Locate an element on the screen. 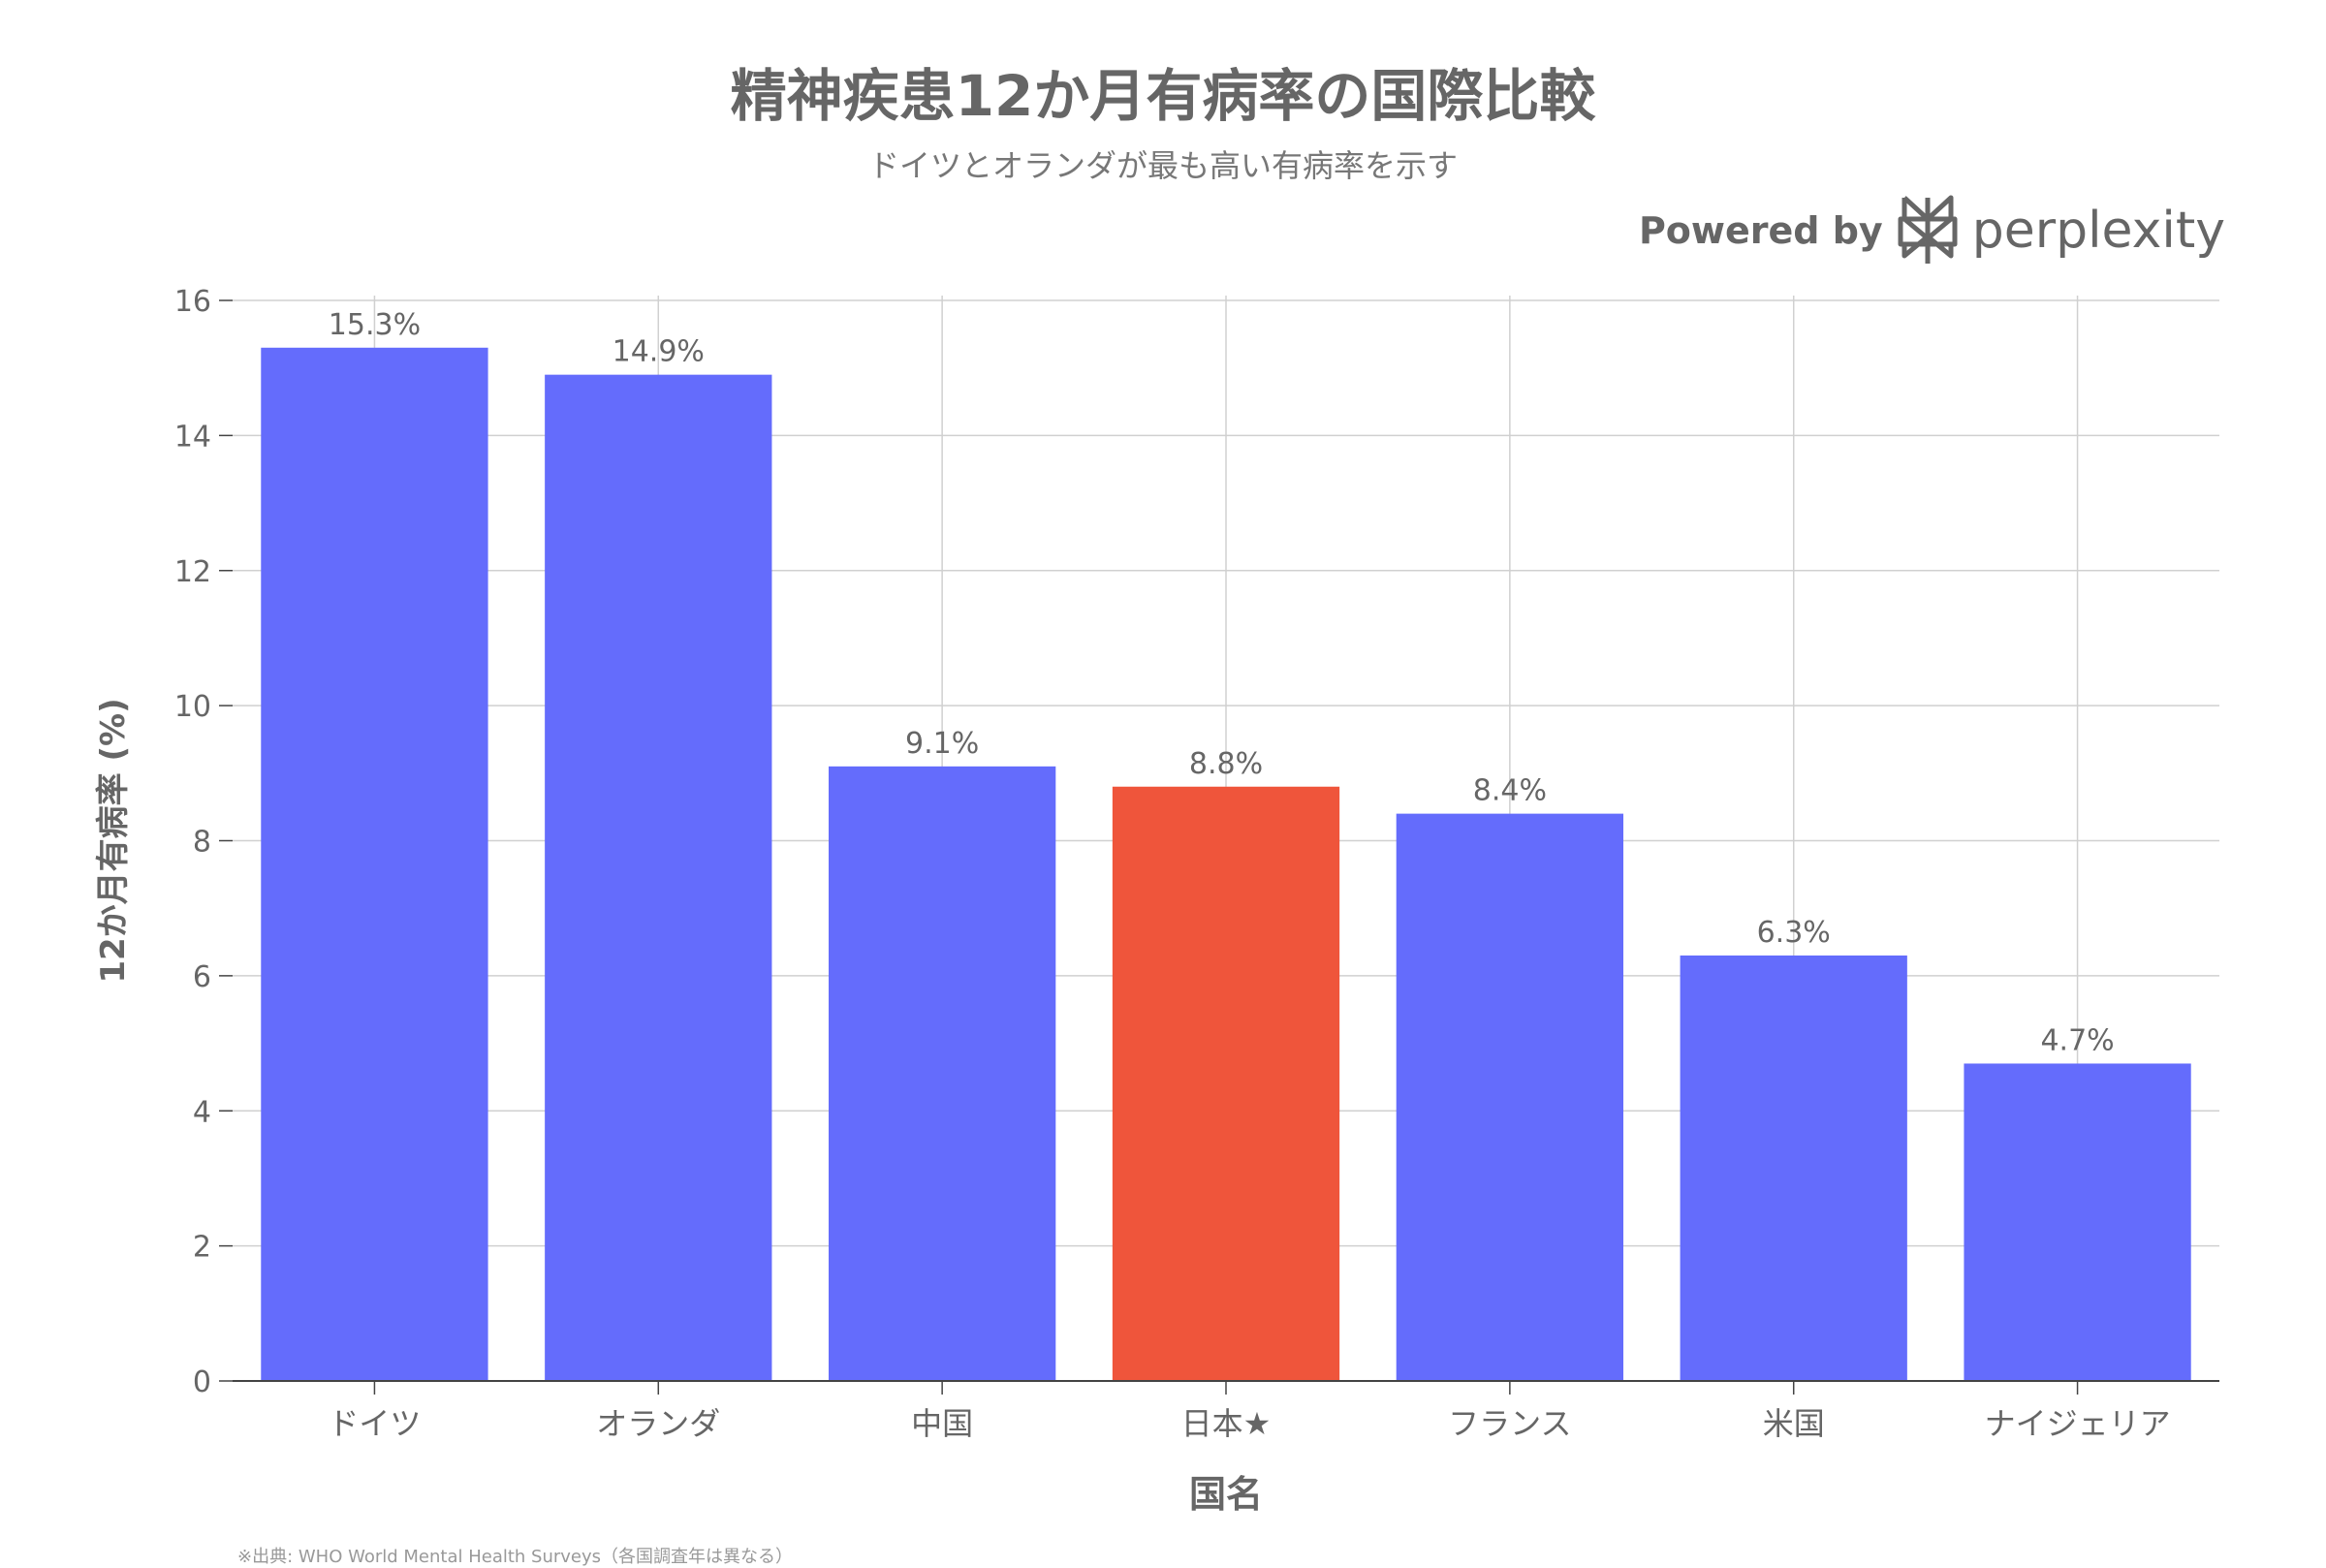 The image size is (2326, 1568). y-tick-label: 10 is located at coordinates (192, 707).